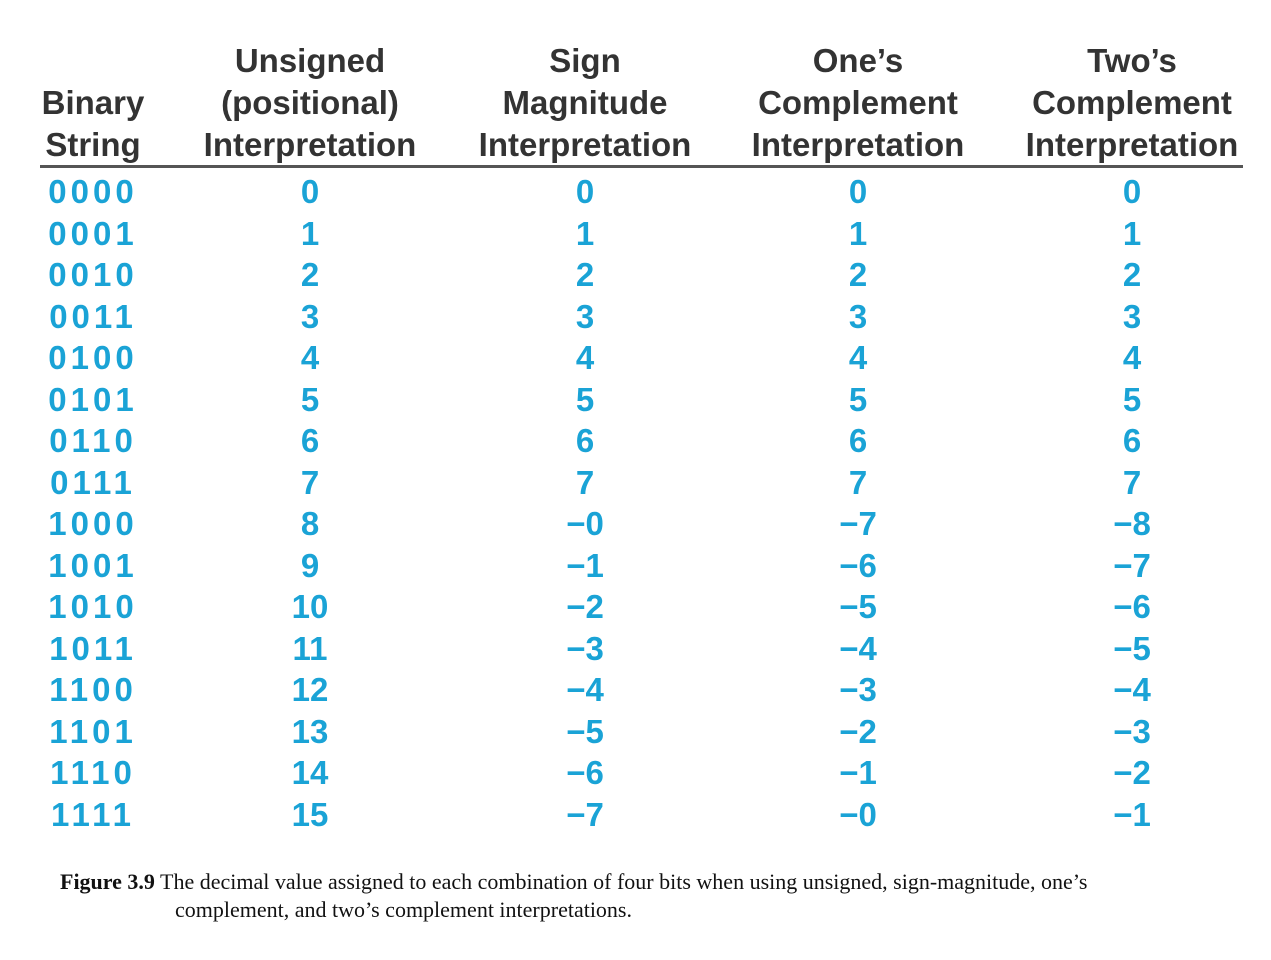 The image size is (1271, 960). What do you see at coordinates (93, 399) in the screenshot?
I see `cell-binary-string-row-6: 0101` at bounding box center [93, 399].